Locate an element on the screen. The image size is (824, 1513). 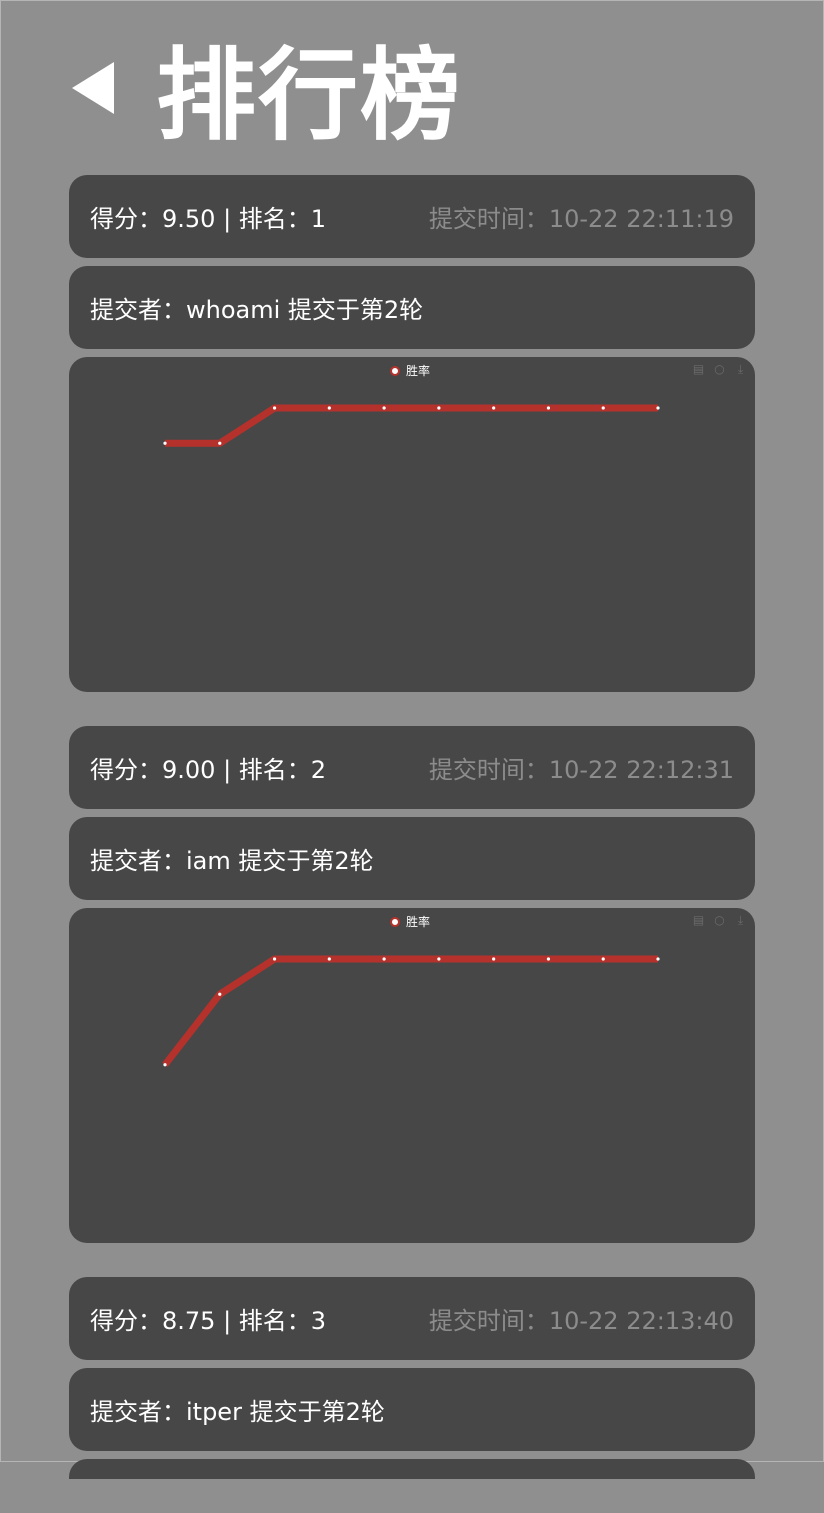
score-card: 得分：9.50 | 排名：1 提交时间：10-22 22:11:19 is located at coordinates (412, 216).